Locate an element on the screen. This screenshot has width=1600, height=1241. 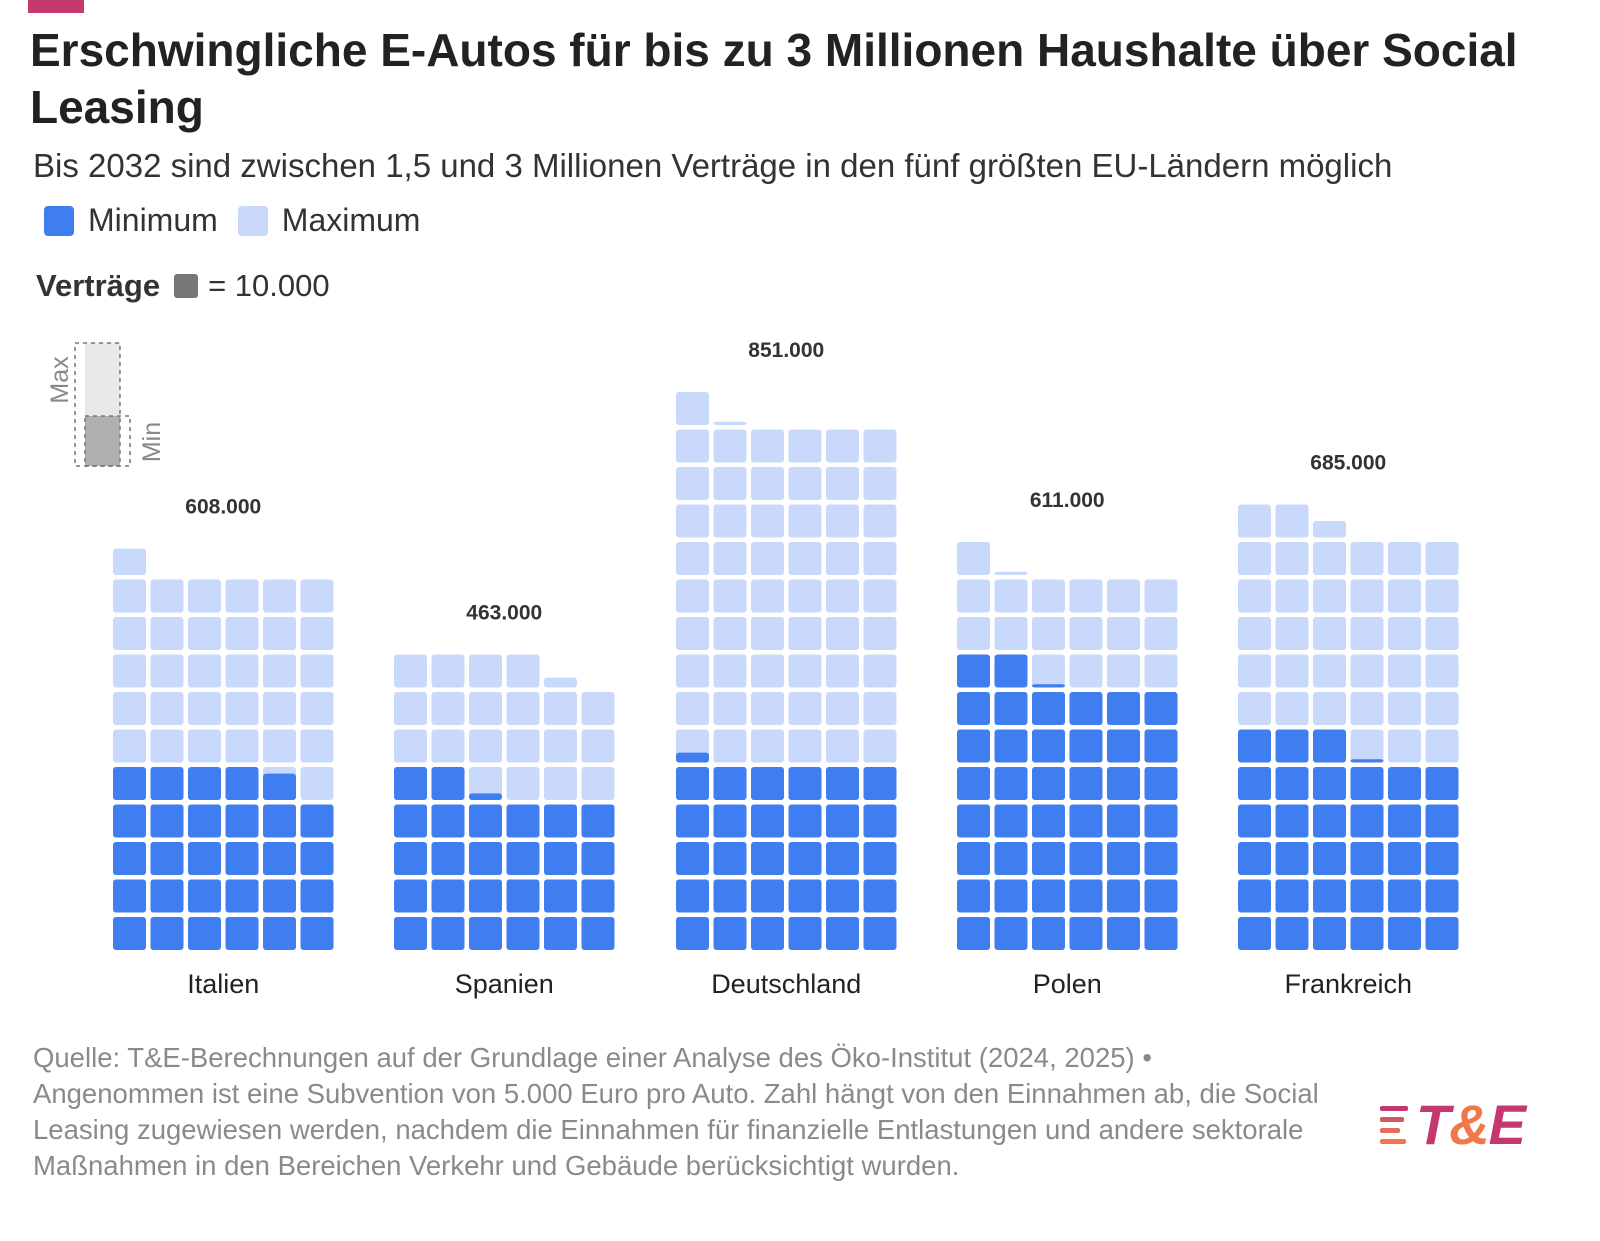
country-group-spanien: 463.000 Spanien is located at coordinates (504, 800).